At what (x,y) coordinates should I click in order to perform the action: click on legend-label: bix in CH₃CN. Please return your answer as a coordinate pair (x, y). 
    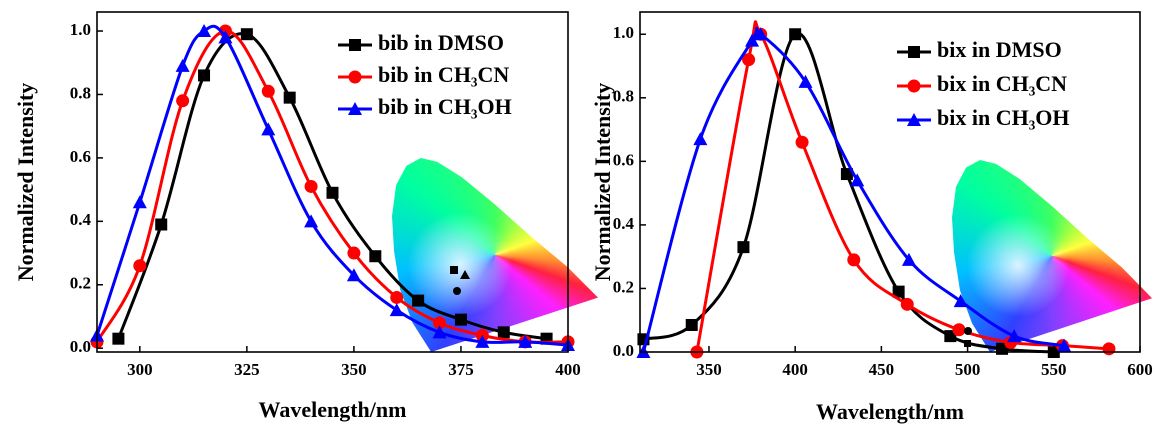
    Looking at the image, I should click on (1002, 83).